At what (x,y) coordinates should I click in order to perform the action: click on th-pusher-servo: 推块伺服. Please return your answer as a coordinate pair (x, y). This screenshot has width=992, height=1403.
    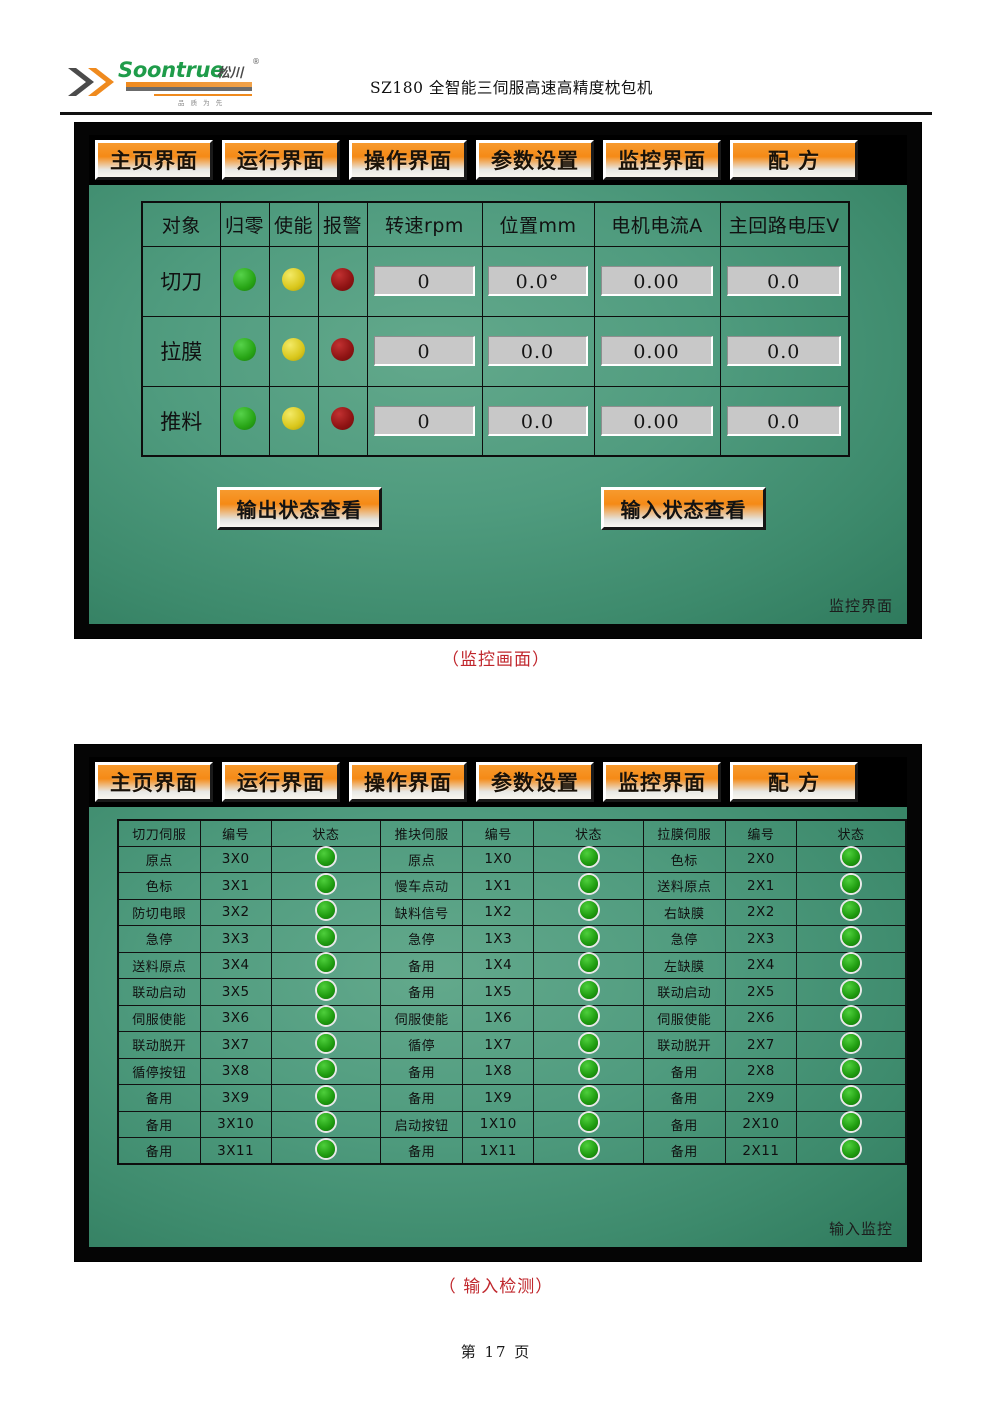
    Looking at the image, I should click on (422, 833).